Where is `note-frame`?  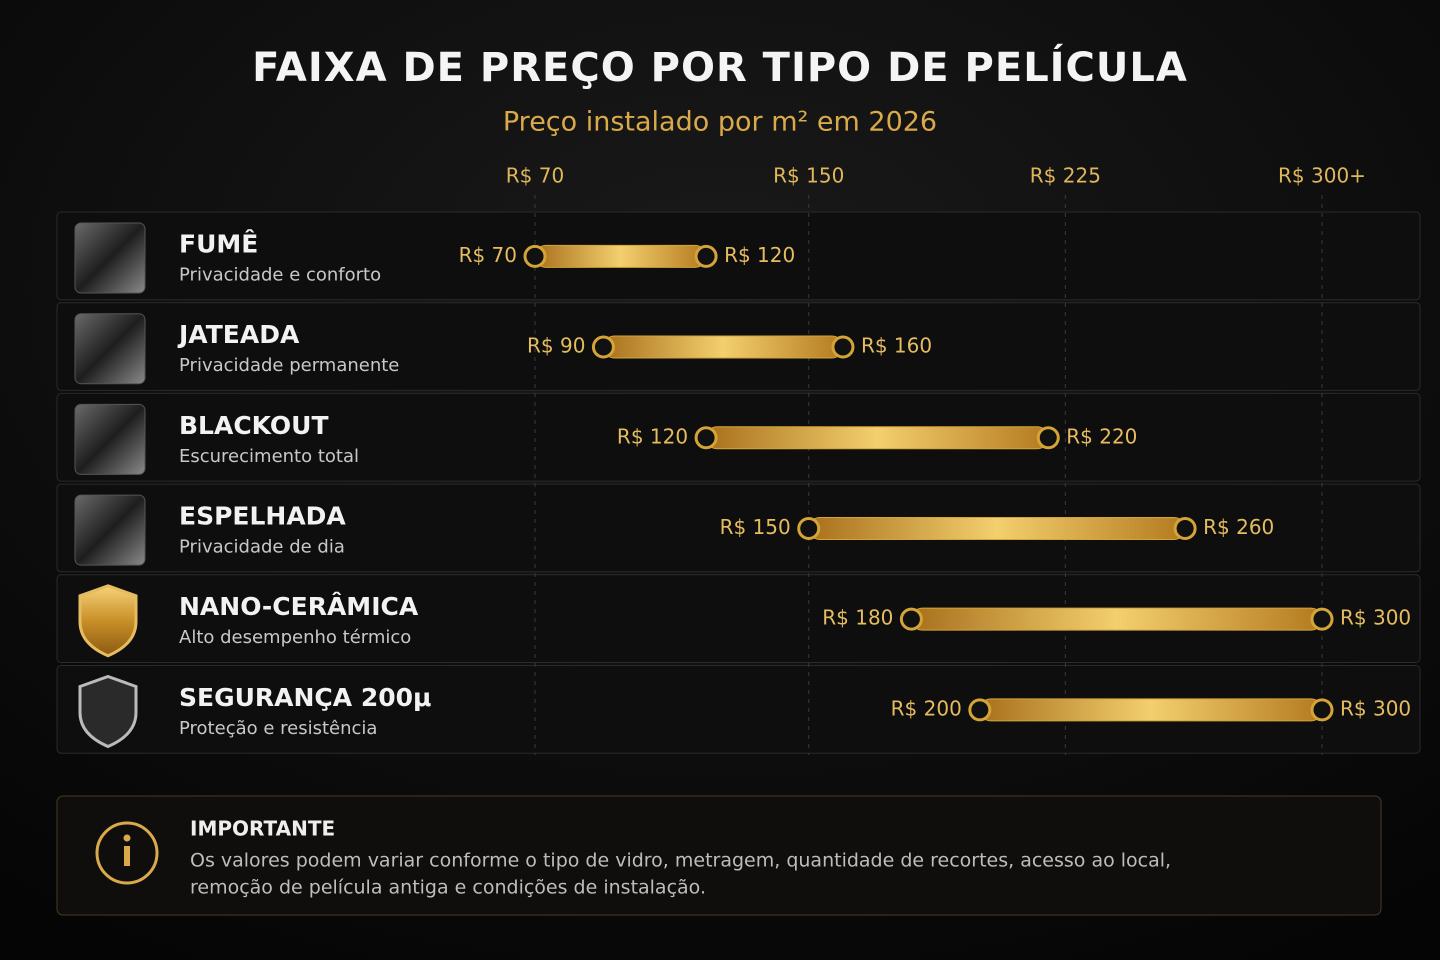
note-frame is located at coordinates (719, 855).